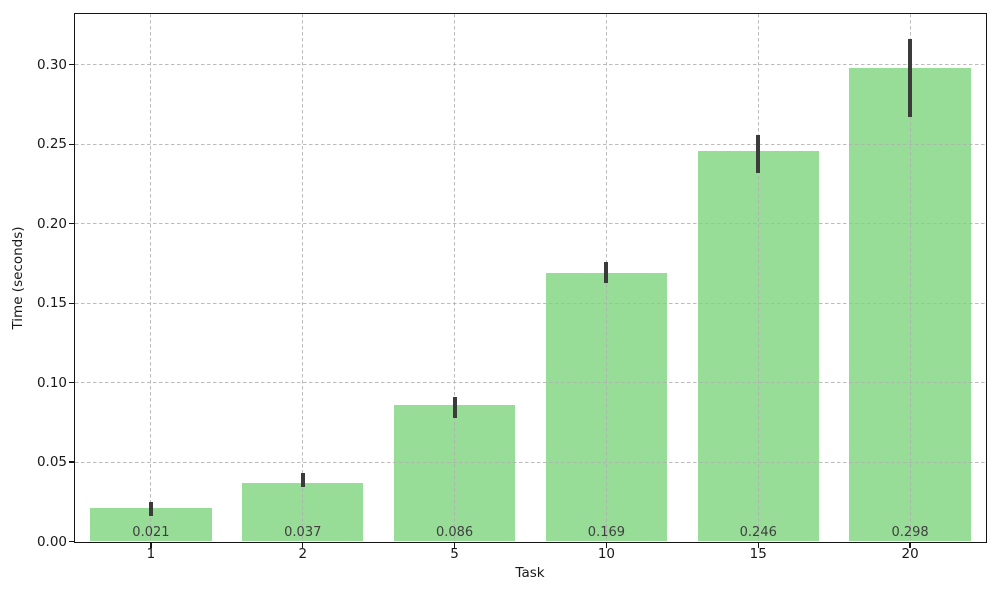 The width and height of the screenshot is (1000, 600). I want to click on x-tick-label: 5, so click(454, 553).